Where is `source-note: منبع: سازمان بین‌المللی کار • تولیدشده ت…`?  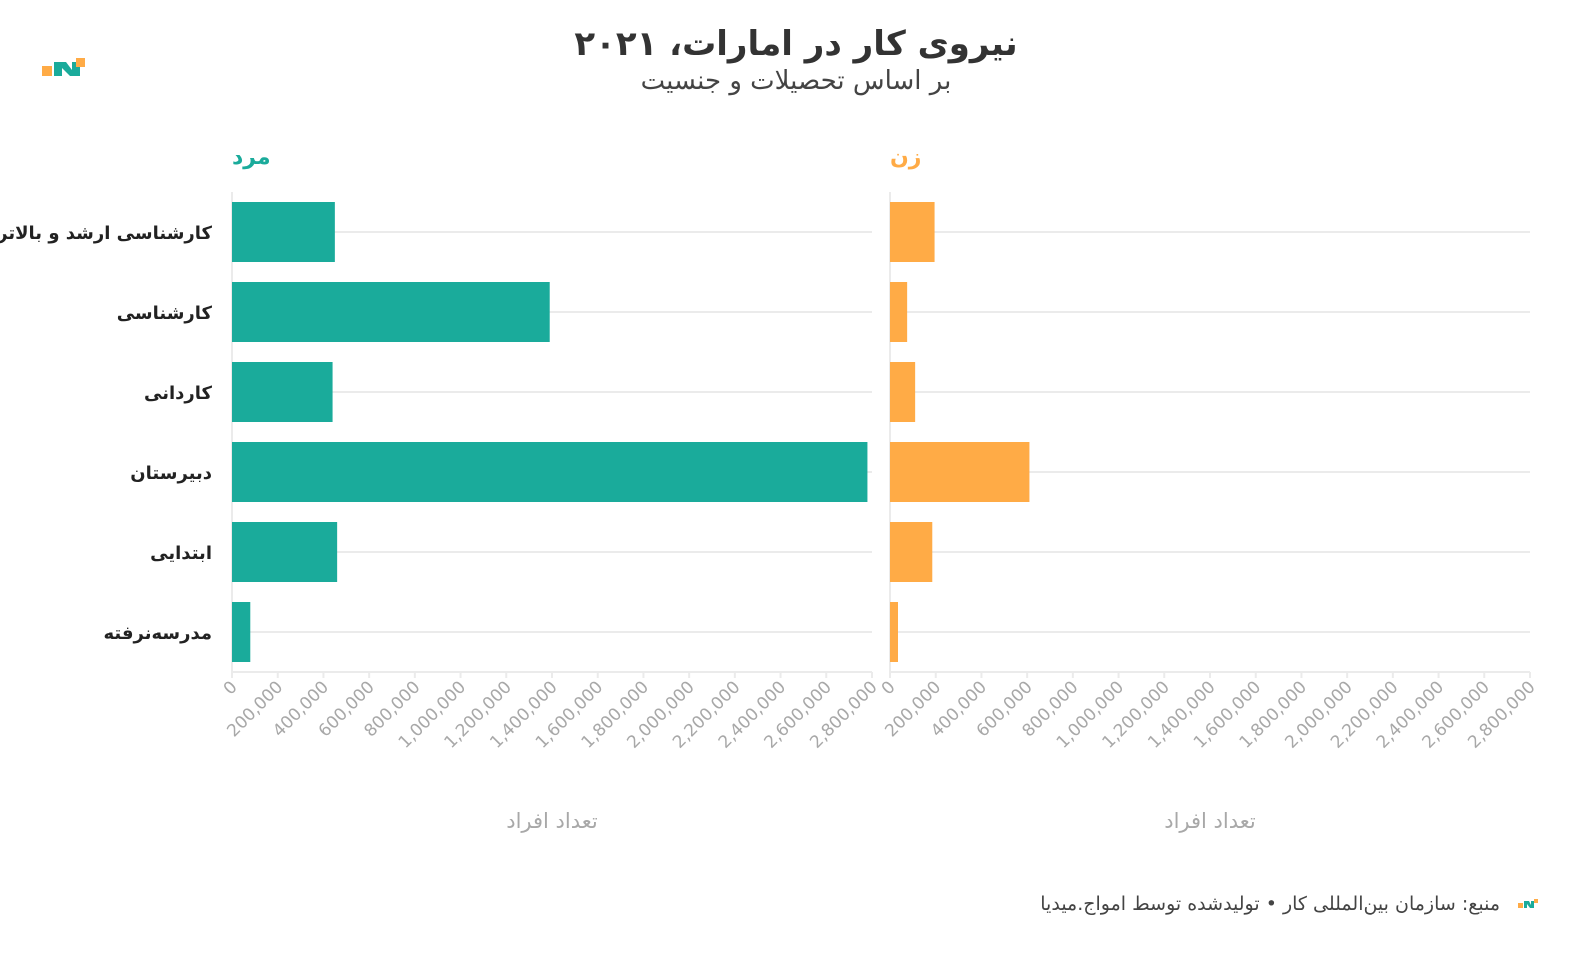
source-note: منبع: سازمان بین‌المللی کار • تولیدشده ت… is located at coordinates (1270, 904).